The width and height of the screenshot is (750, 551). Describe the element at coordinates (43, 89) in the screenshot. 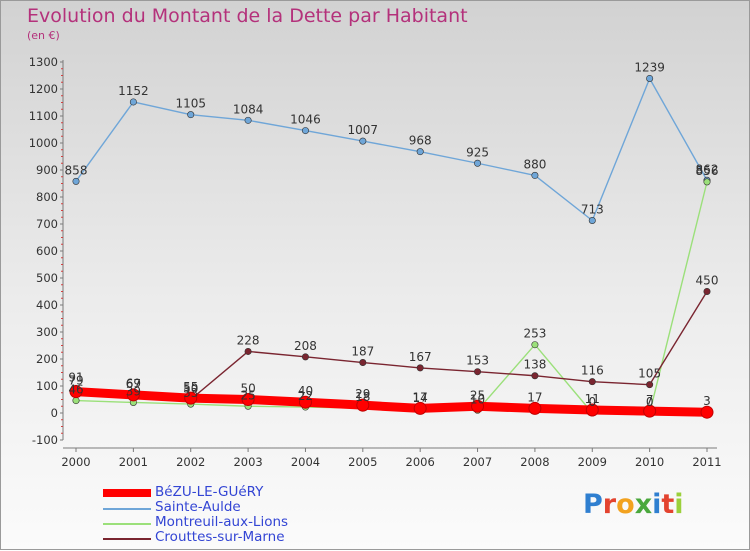

I see `y-tick-label: 1200` at that location.